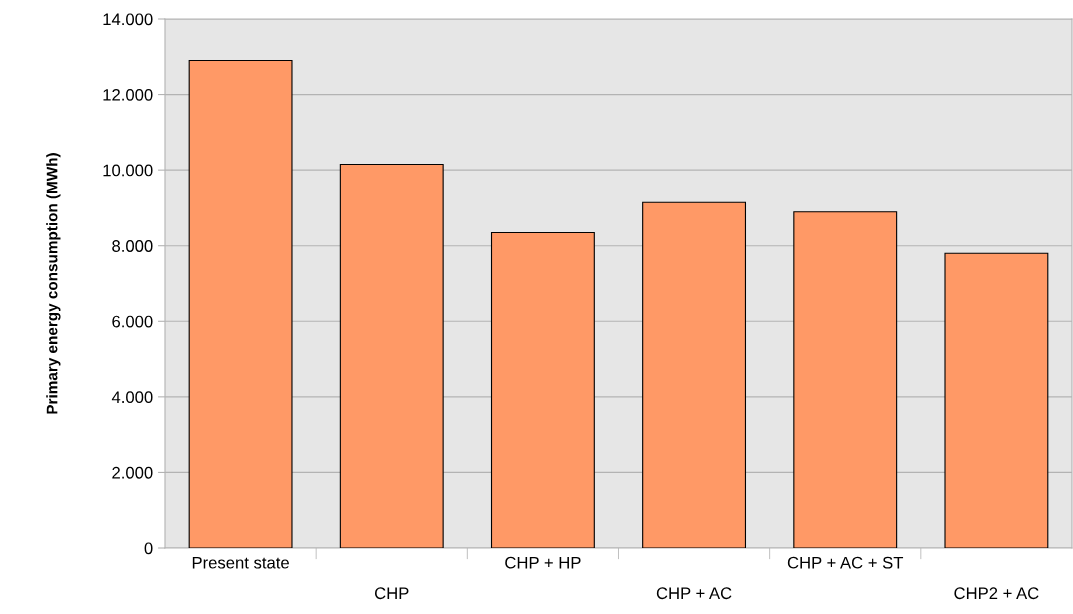  What do you see at coordinates (240, 562) in the screenshot?
I see `x-tick-label: Present state` at bounding box center [240, 562].